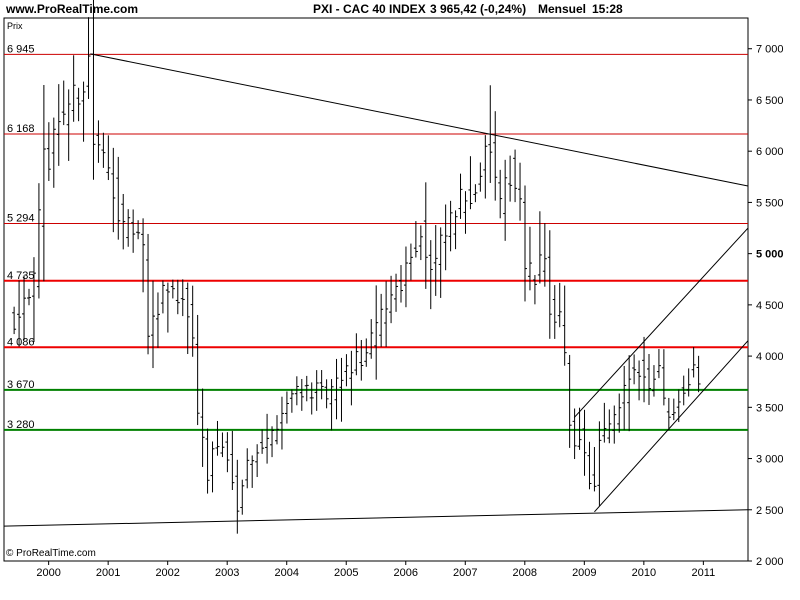 This screenshot has width=800, height=600. What do you see at coordinates (465, 573) in the screenshot?
I see `x-tick-label: 2007` at bounding box center [465, 573].